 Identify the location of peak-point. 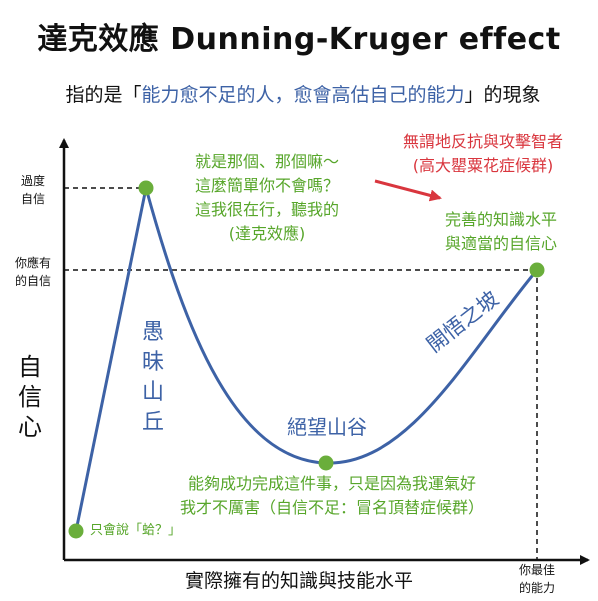
(146, 188).